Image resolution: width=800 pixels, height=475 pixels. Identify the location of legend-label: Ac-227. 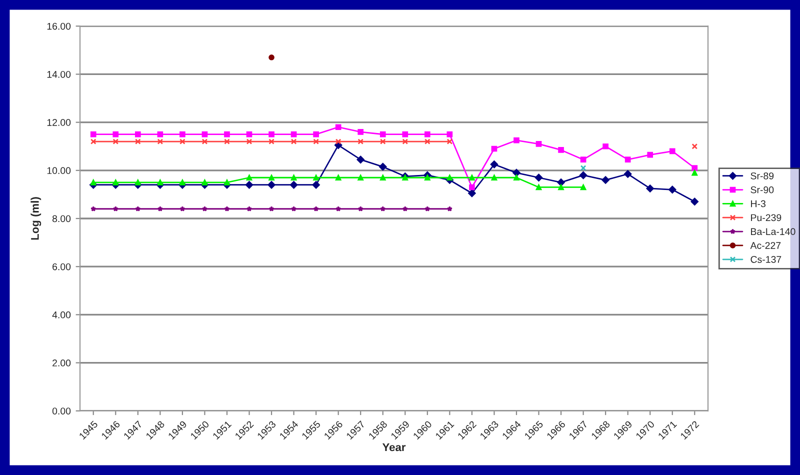
(765, 245).